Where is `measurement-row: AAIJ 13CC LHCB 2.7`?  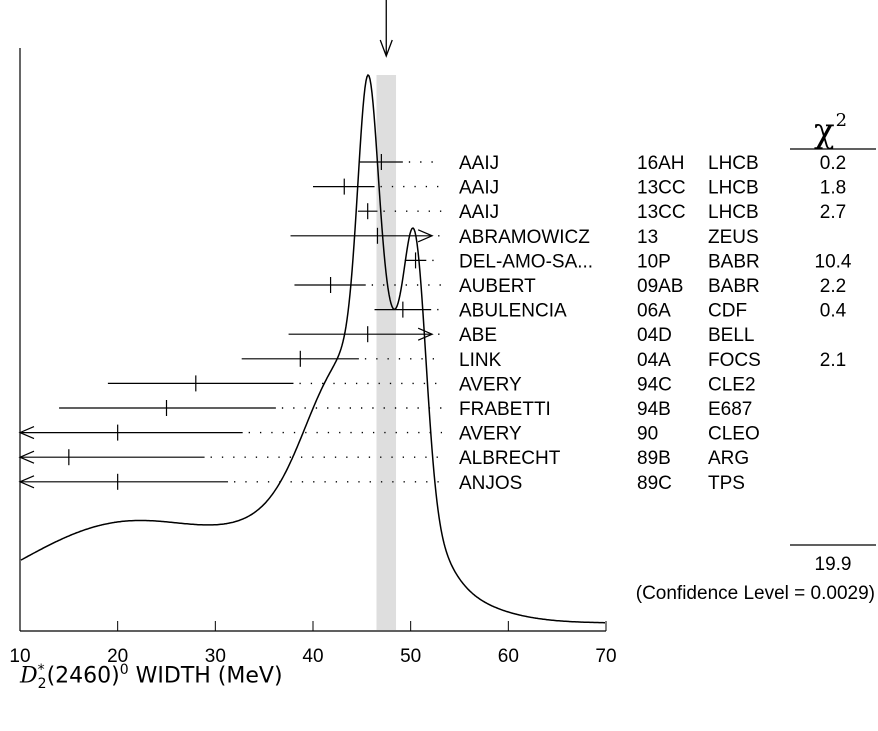 measurement-row: AAIJ 13CC LHCB 2.7 is located at coordinates (601, 212).